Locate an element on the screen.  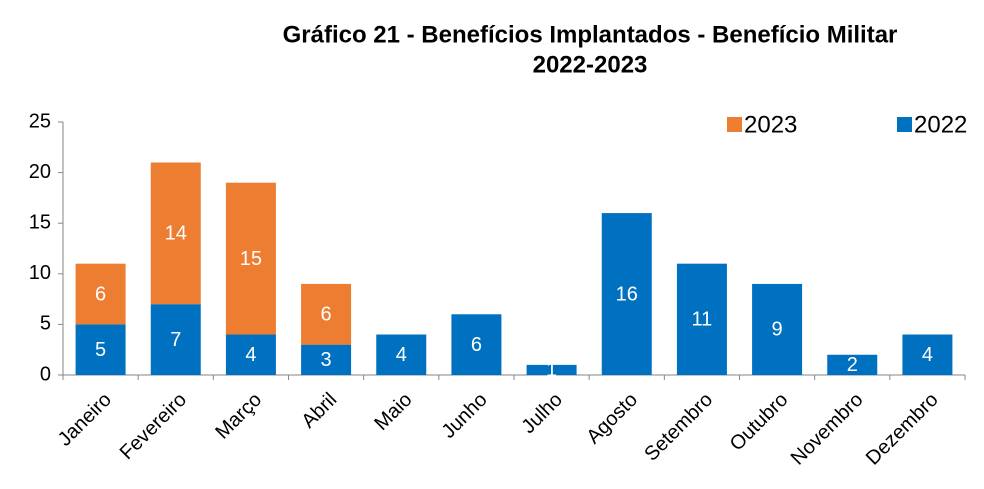
value-label: 9 is located at coordinates (777, 330).